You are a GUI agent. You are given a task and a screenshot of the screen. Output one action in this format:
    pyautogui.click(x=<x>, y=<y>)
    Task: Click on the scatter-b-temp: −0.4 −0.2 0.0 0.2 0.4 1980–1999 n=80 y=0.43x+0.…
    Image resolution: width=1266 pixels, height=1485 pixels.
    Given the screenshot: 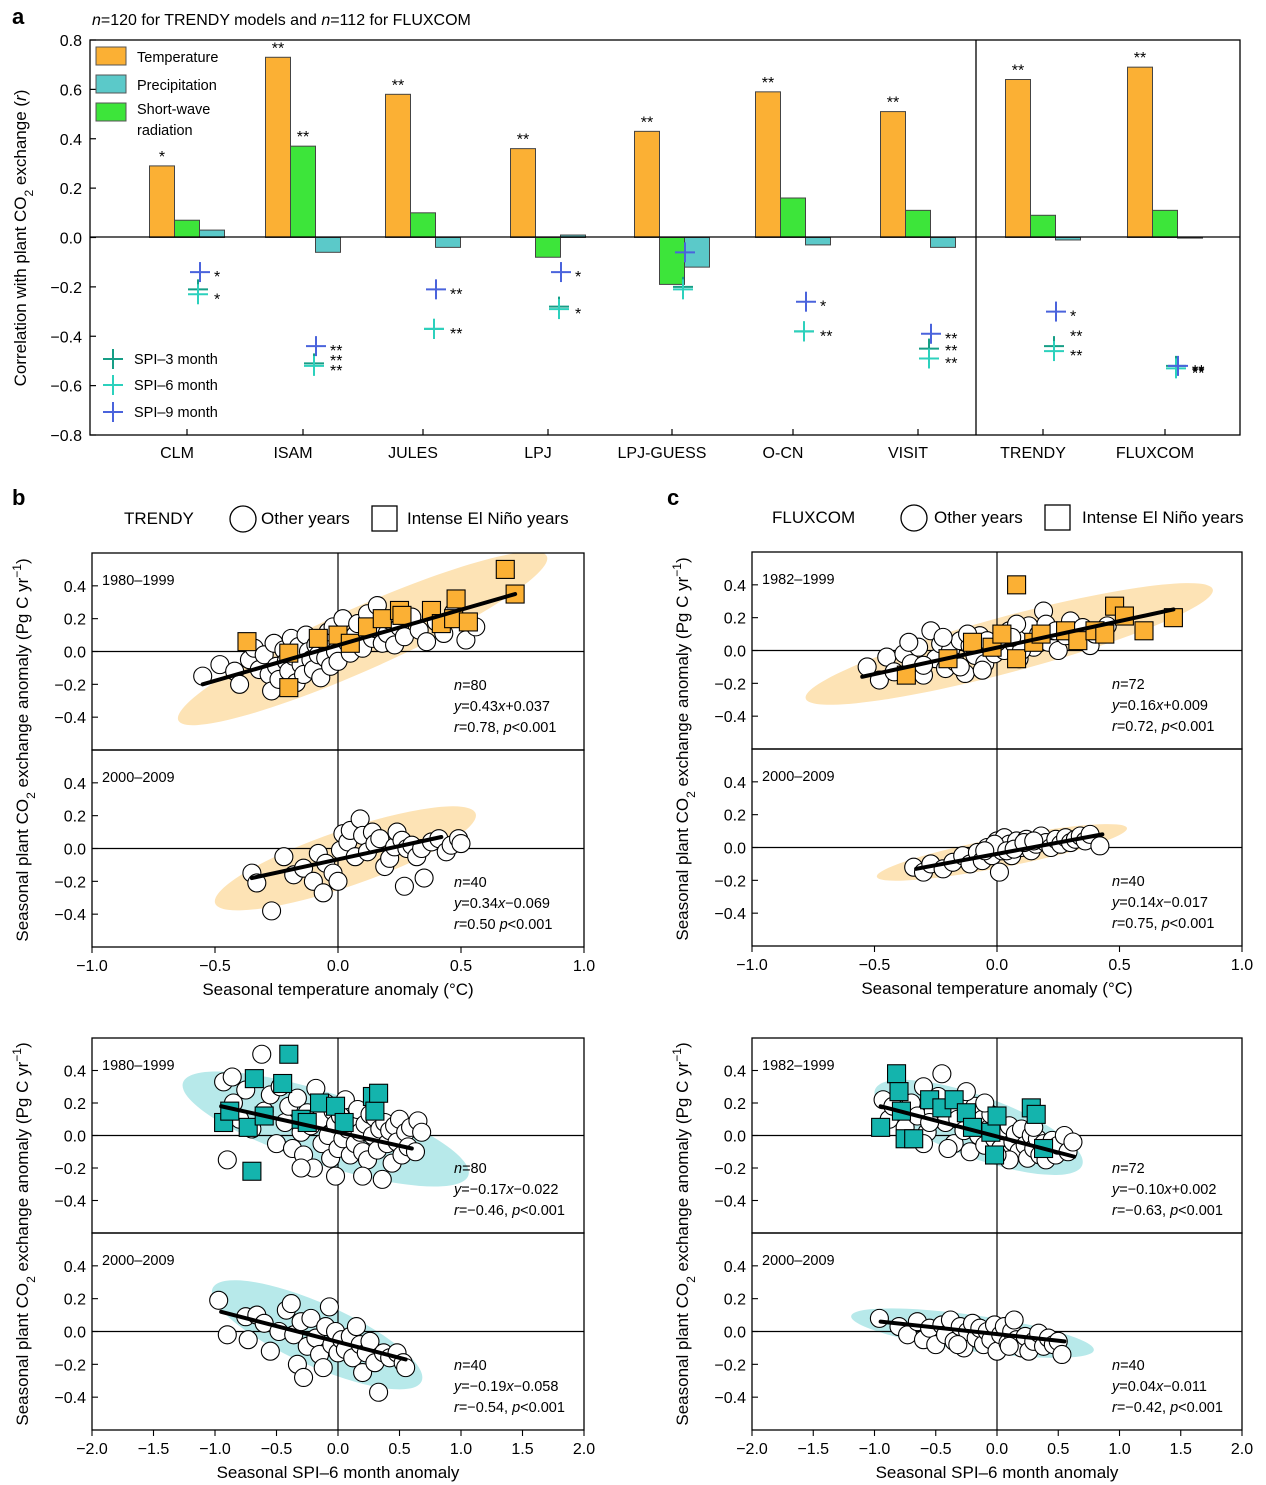 What is the action you would take?
    pyautogui.click(x=302, y=775)
    